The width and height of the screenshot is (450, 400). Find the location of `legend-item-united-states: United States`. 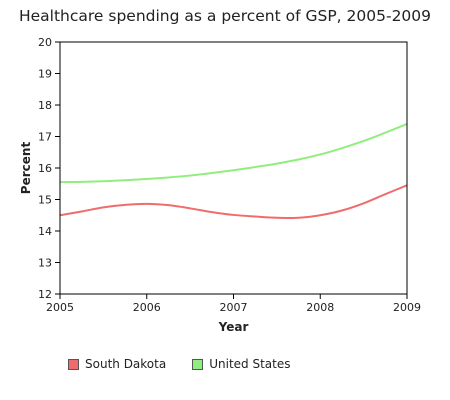

legend-item-united-states: United States is located at coordinates (241, 364).